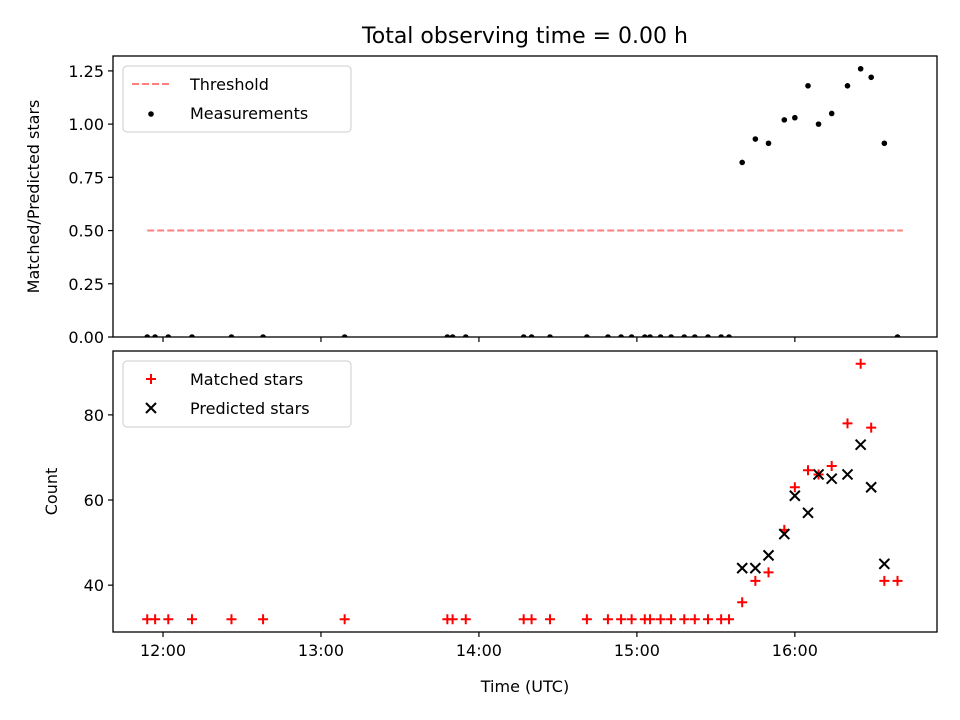 The height and width of the screenshot is (720, 960). I want to click on y-tick-label: 0.50, so click(86, 231).